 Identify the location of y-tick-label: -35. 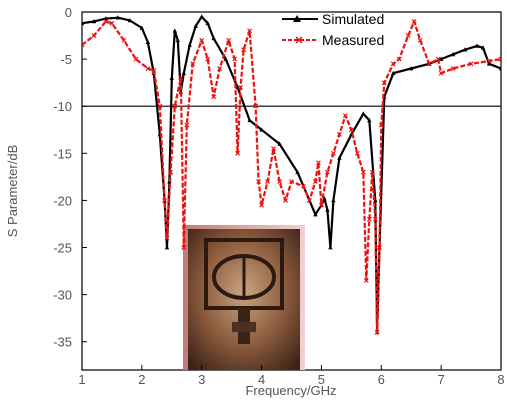
(62, 342).